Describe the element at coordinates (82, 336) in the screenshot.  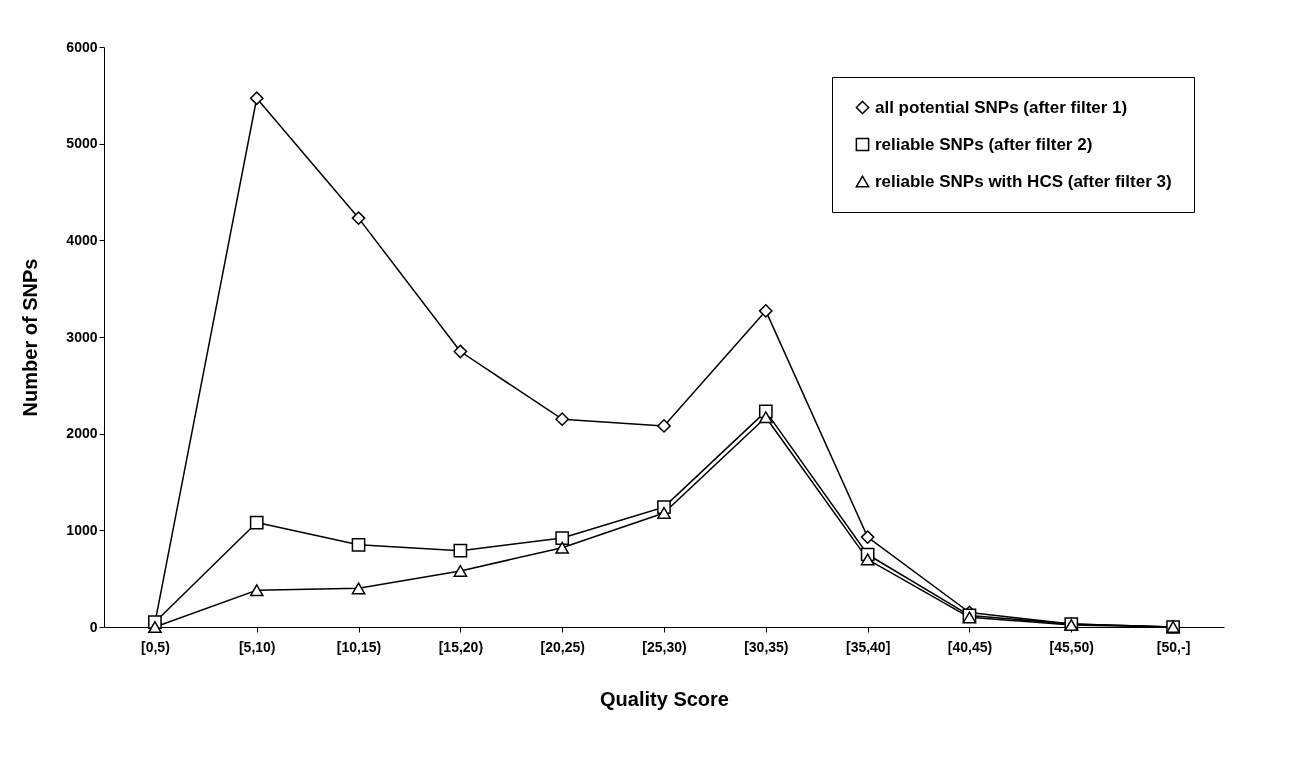
I see `y-tick-label: 3000` at that location.